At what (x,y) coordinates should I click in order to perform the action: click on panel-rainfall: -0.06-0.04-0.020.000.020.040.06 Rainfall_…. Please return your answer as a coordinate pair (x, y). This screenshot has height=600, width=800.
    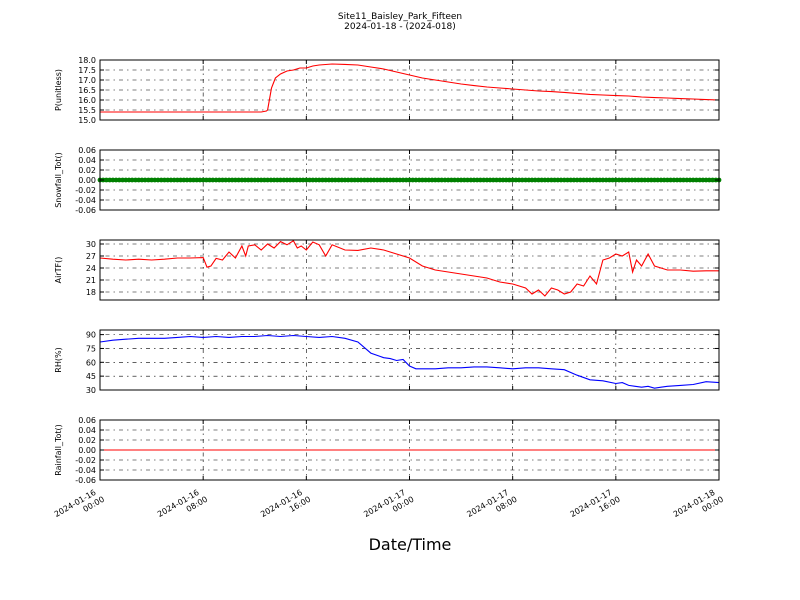
    Looking at the image, I should click on (387, 450).